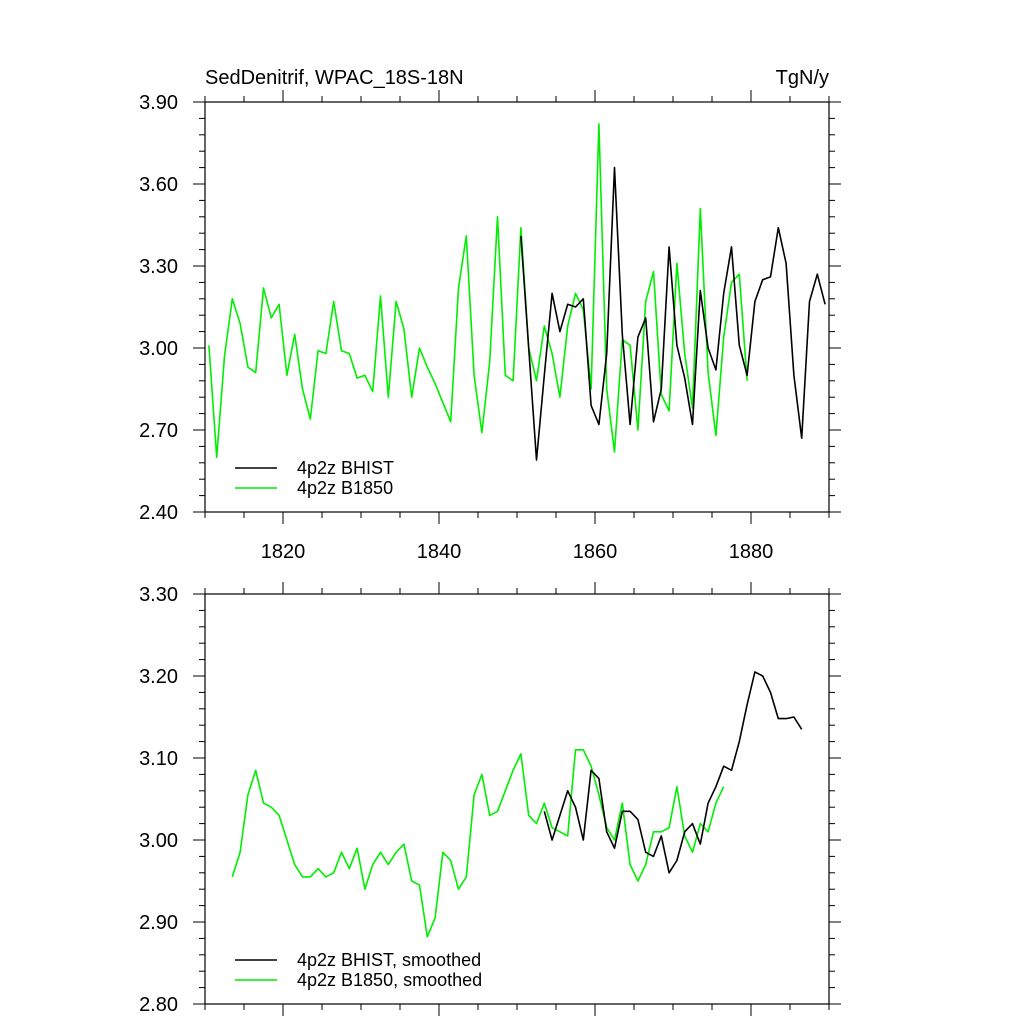  I want to click on y-tick-label: 3.60, so click(158, 185).